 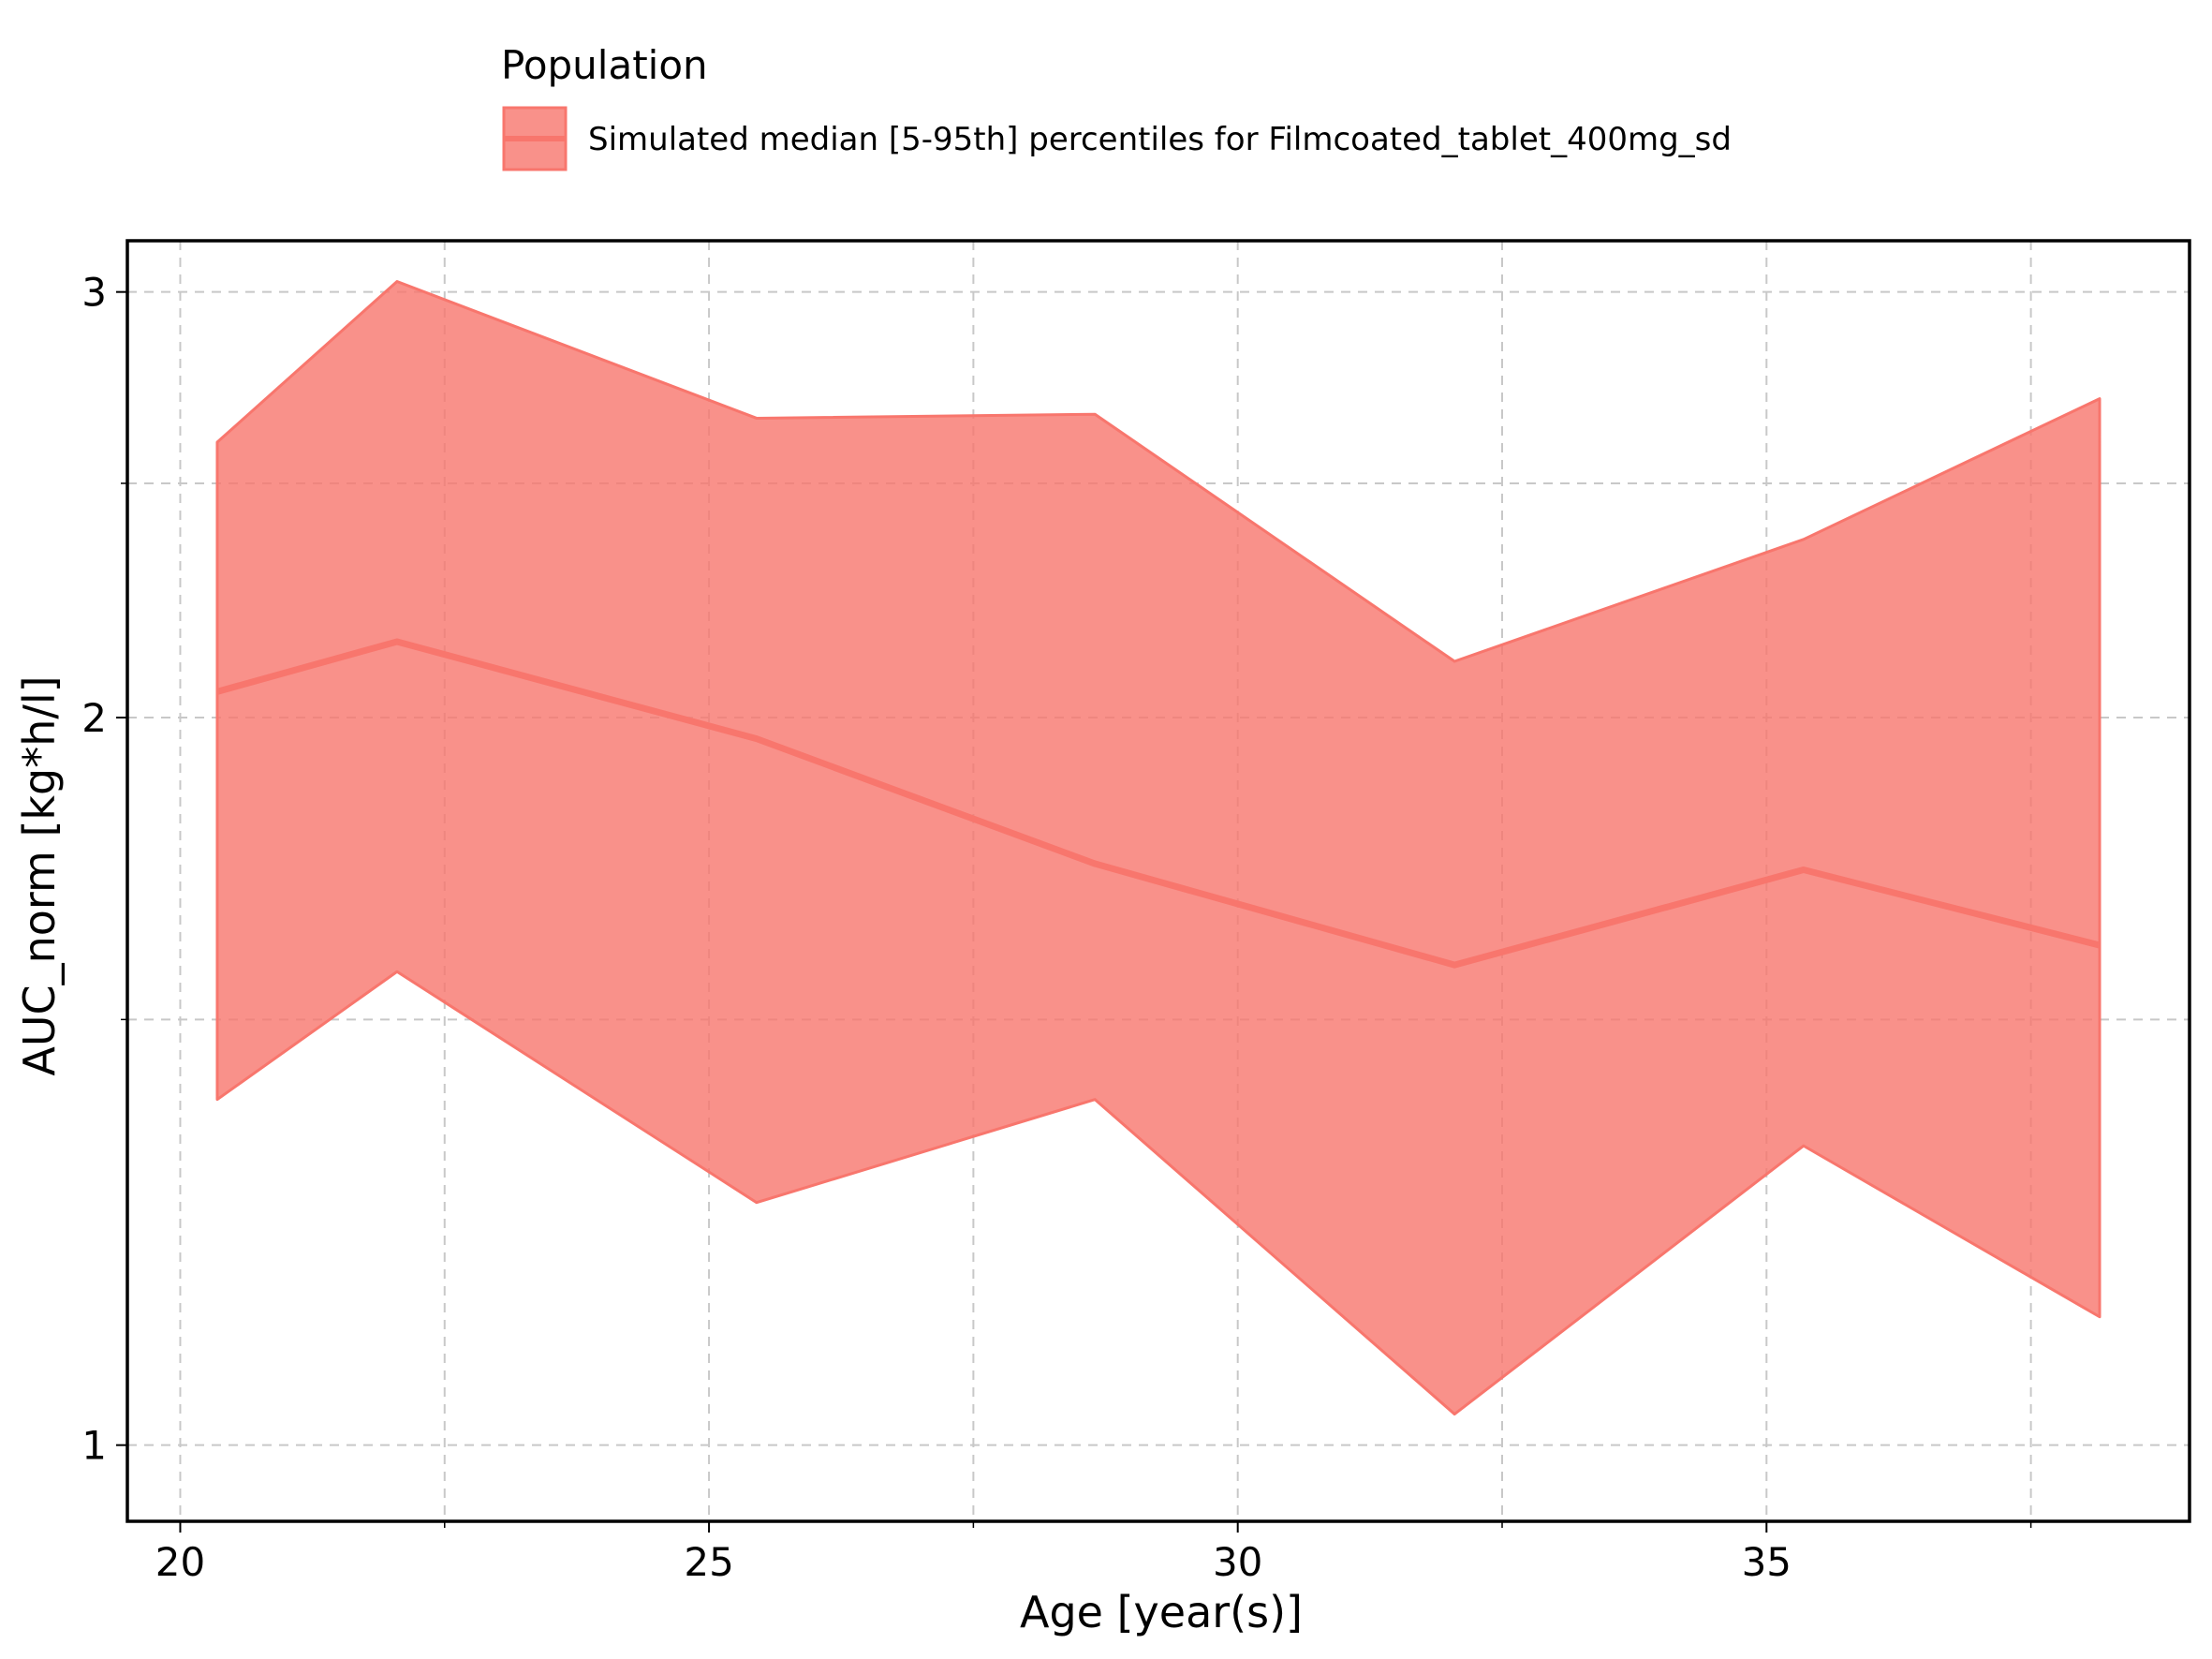 I want to click on y-axis: 1 2 3, so click(x=104, y=870).